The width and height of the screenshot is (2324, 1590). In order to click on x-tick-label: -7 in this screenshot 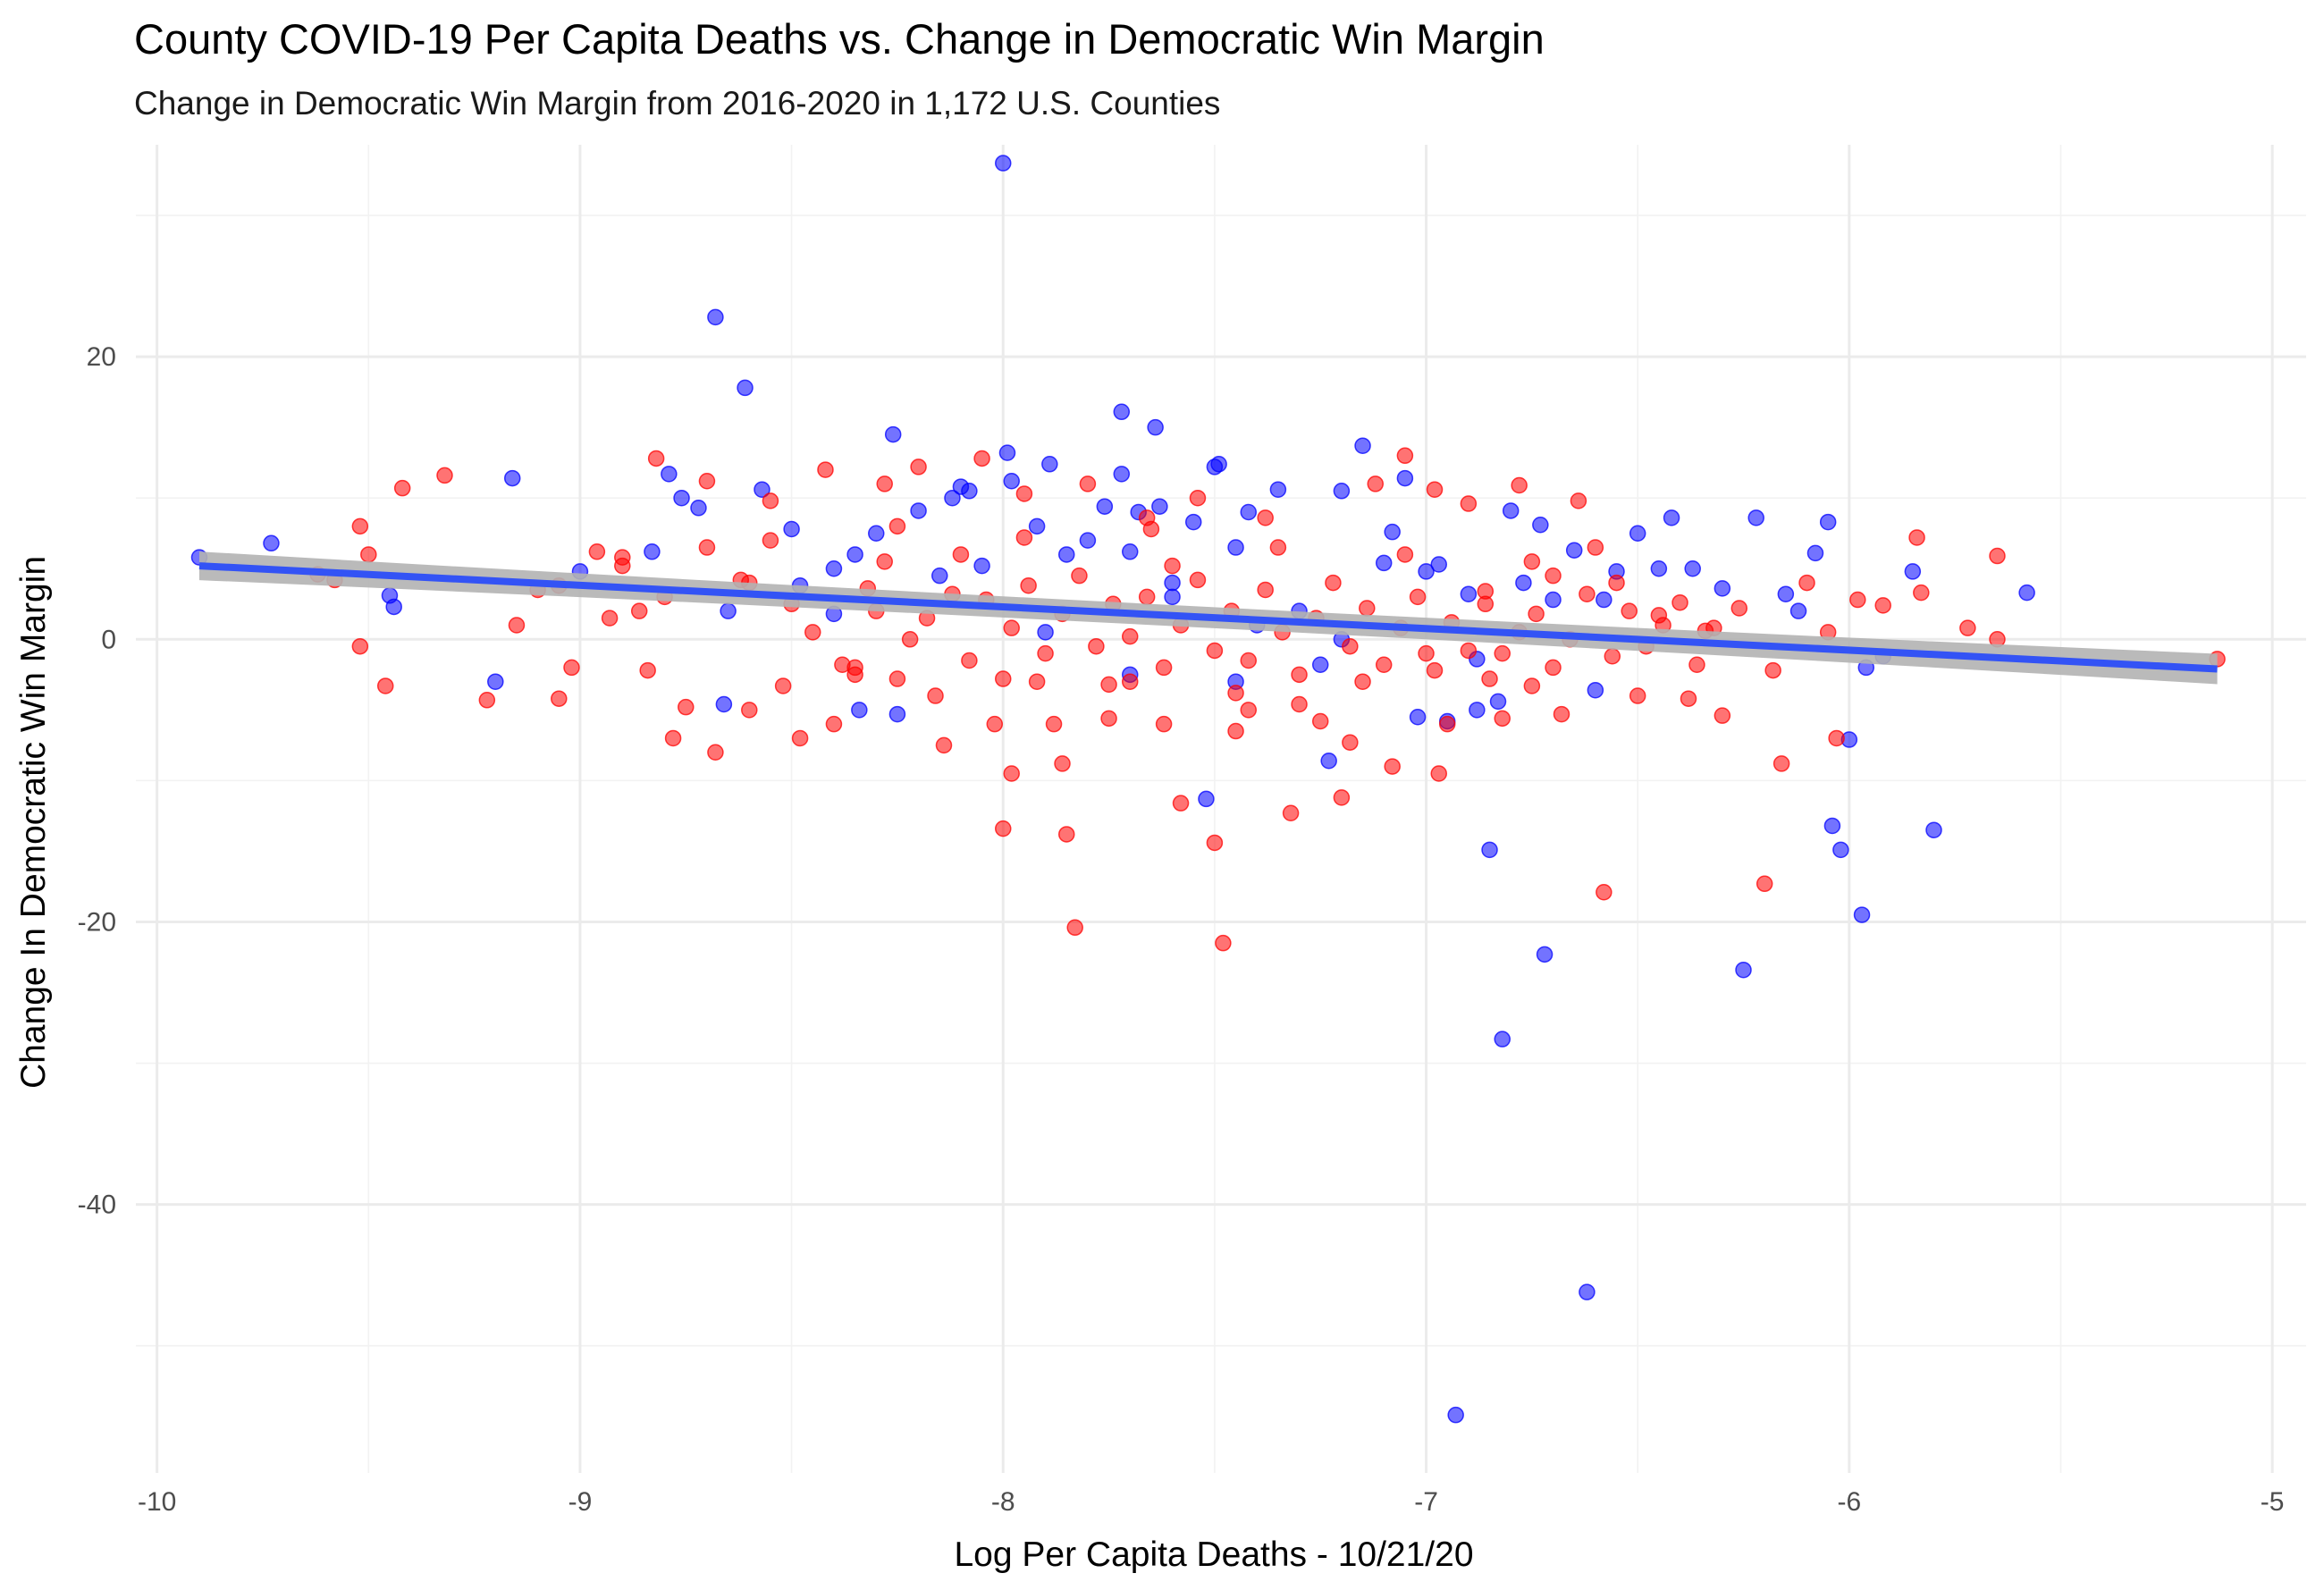, I will do `click(1426, 1502)`.